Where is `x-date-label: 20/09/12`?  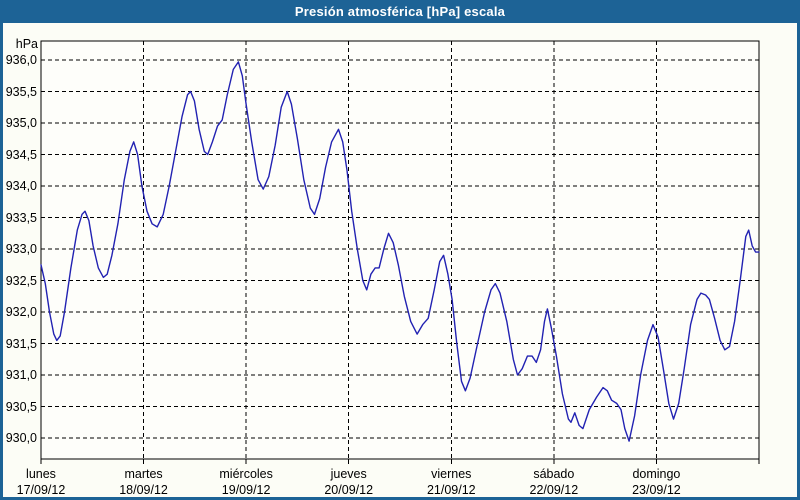 x-date-label: 20/09/12 is located at coordinates (349, 490).